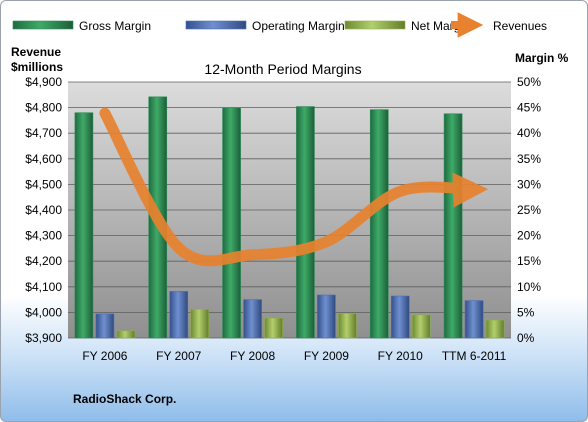  Describe the element at coordinates (115, 26) in the screenshot. I see `legend-label: Gross Margin` at that location.